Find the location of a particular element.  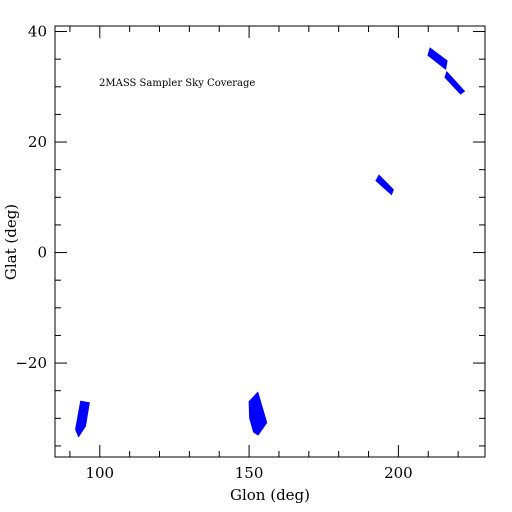

x-tick-label: 200 is located at coordinates (398, 473).